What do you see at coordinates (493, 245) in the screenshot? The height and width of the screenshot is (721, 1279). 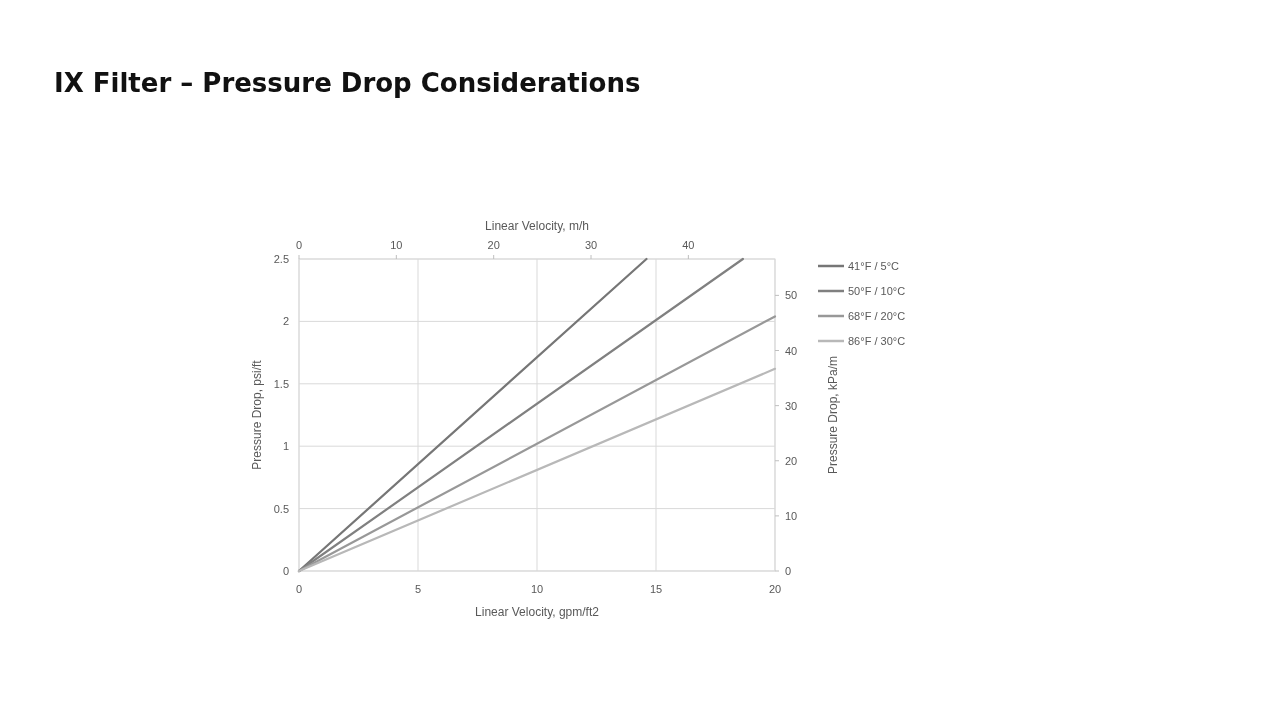 I see `x2-tick-label: 20` at bounding box center [493, 245].